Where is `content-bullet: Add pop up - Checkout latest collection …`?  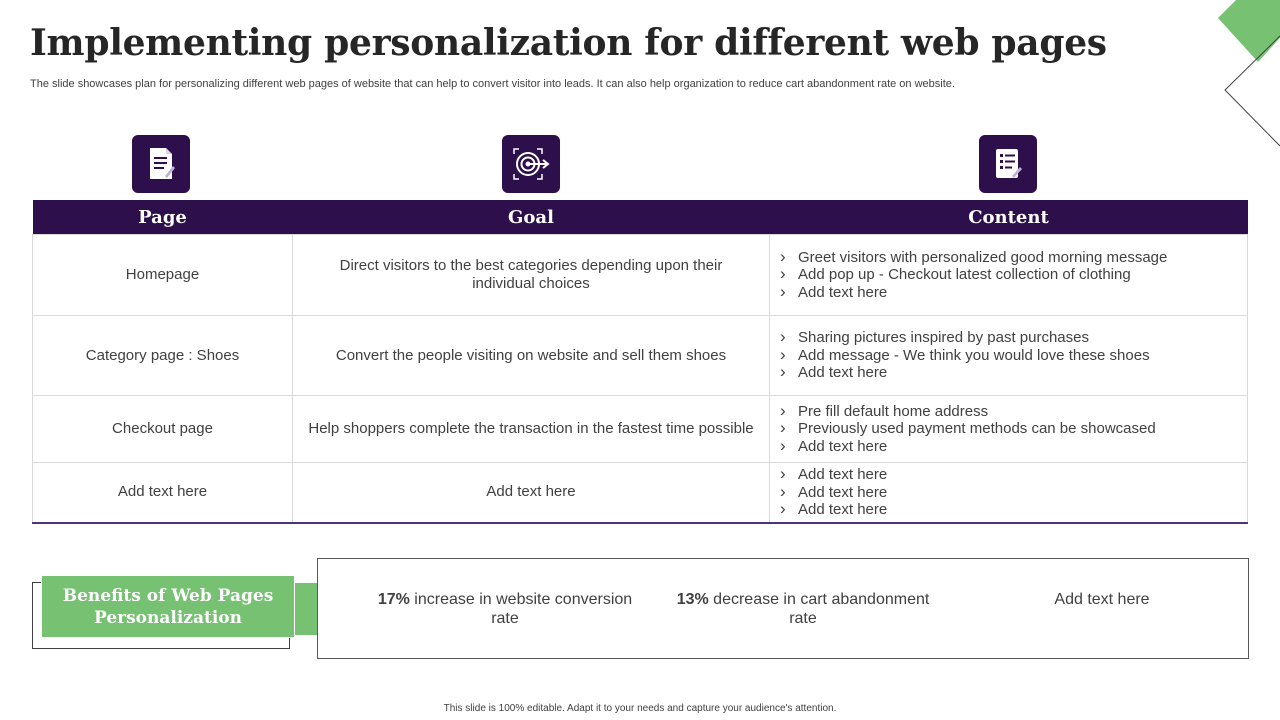 content-bullet: Add pop up - Checkout latest collection … is located at coordinates (1008, 274).